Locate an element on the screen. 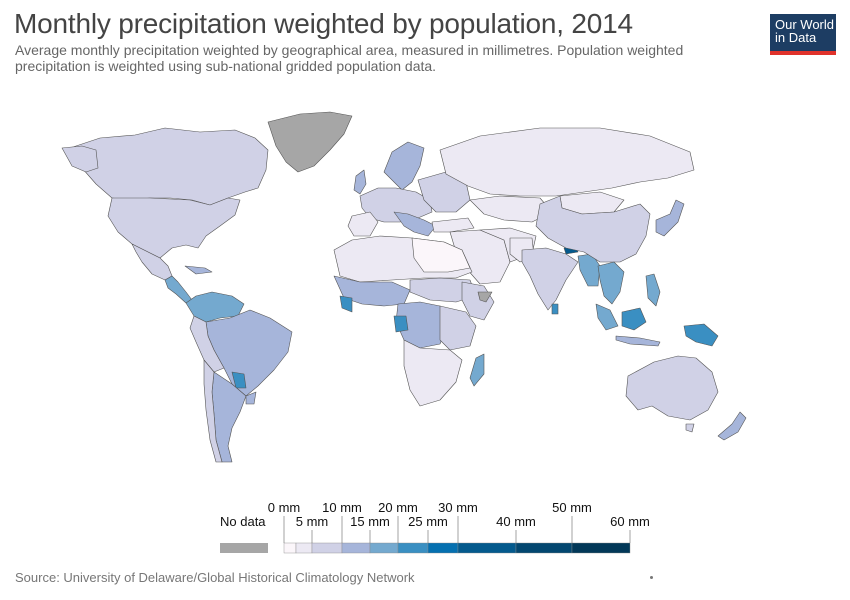  region-somalia is located at coordinates (485, 297).